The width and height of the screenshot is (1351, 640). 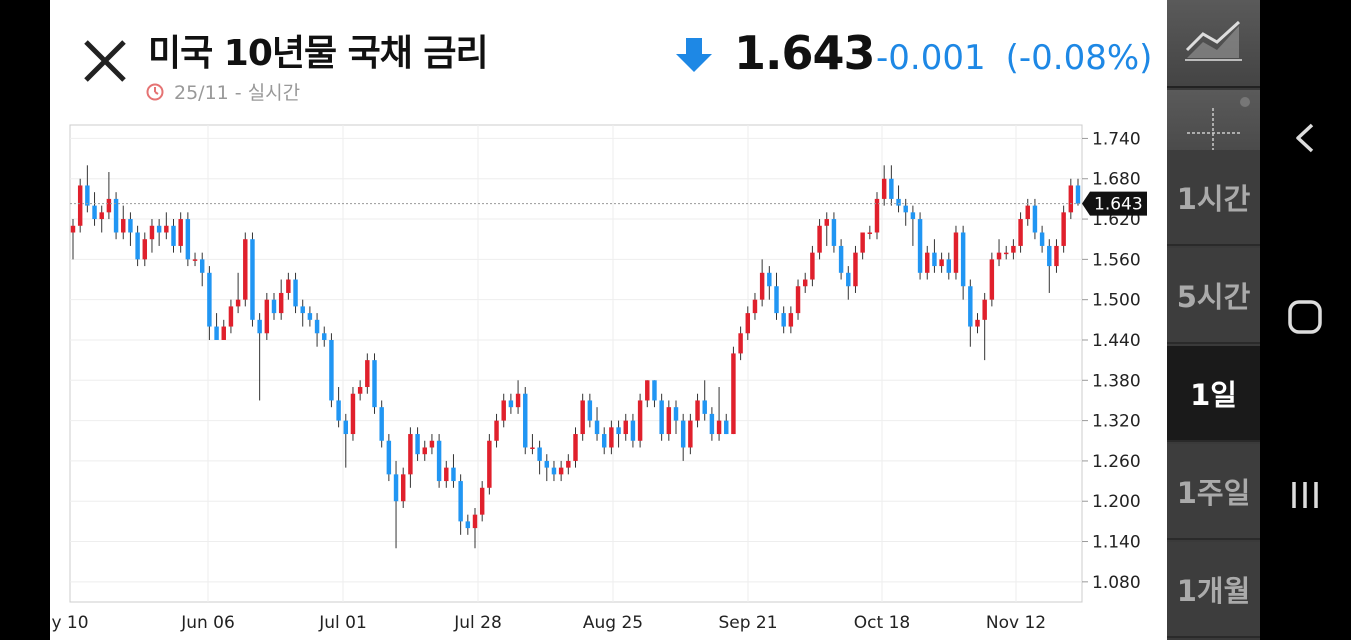 What do you see at coordinates (477, 623) in the screenshot?
I see `x-tick-label: Jul 28` at bounding box center [477, 623].